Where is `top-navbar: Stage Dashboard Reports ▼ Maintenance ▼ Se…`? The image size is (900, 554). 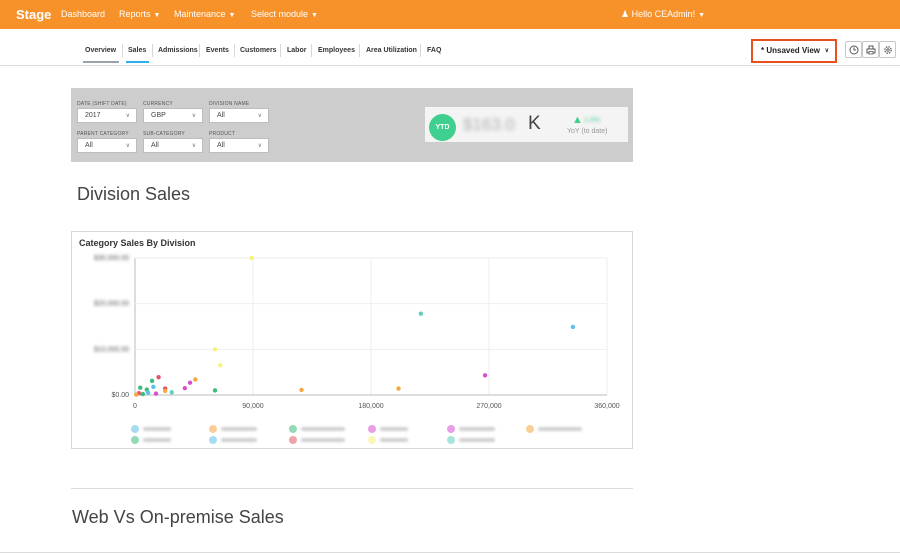
top-navbar: Stage Dashboard Reports ▼ Maintenance ▼ Se… is located at coordinates (450, 14).